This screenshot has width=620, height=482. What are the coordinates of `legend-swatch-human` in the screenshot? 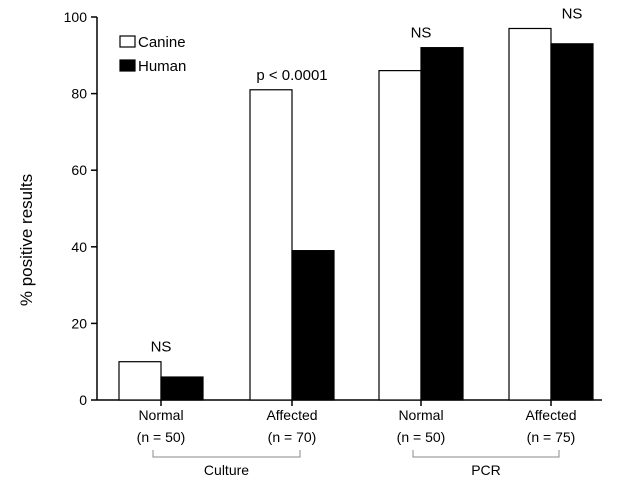 It's located at (127, 65).